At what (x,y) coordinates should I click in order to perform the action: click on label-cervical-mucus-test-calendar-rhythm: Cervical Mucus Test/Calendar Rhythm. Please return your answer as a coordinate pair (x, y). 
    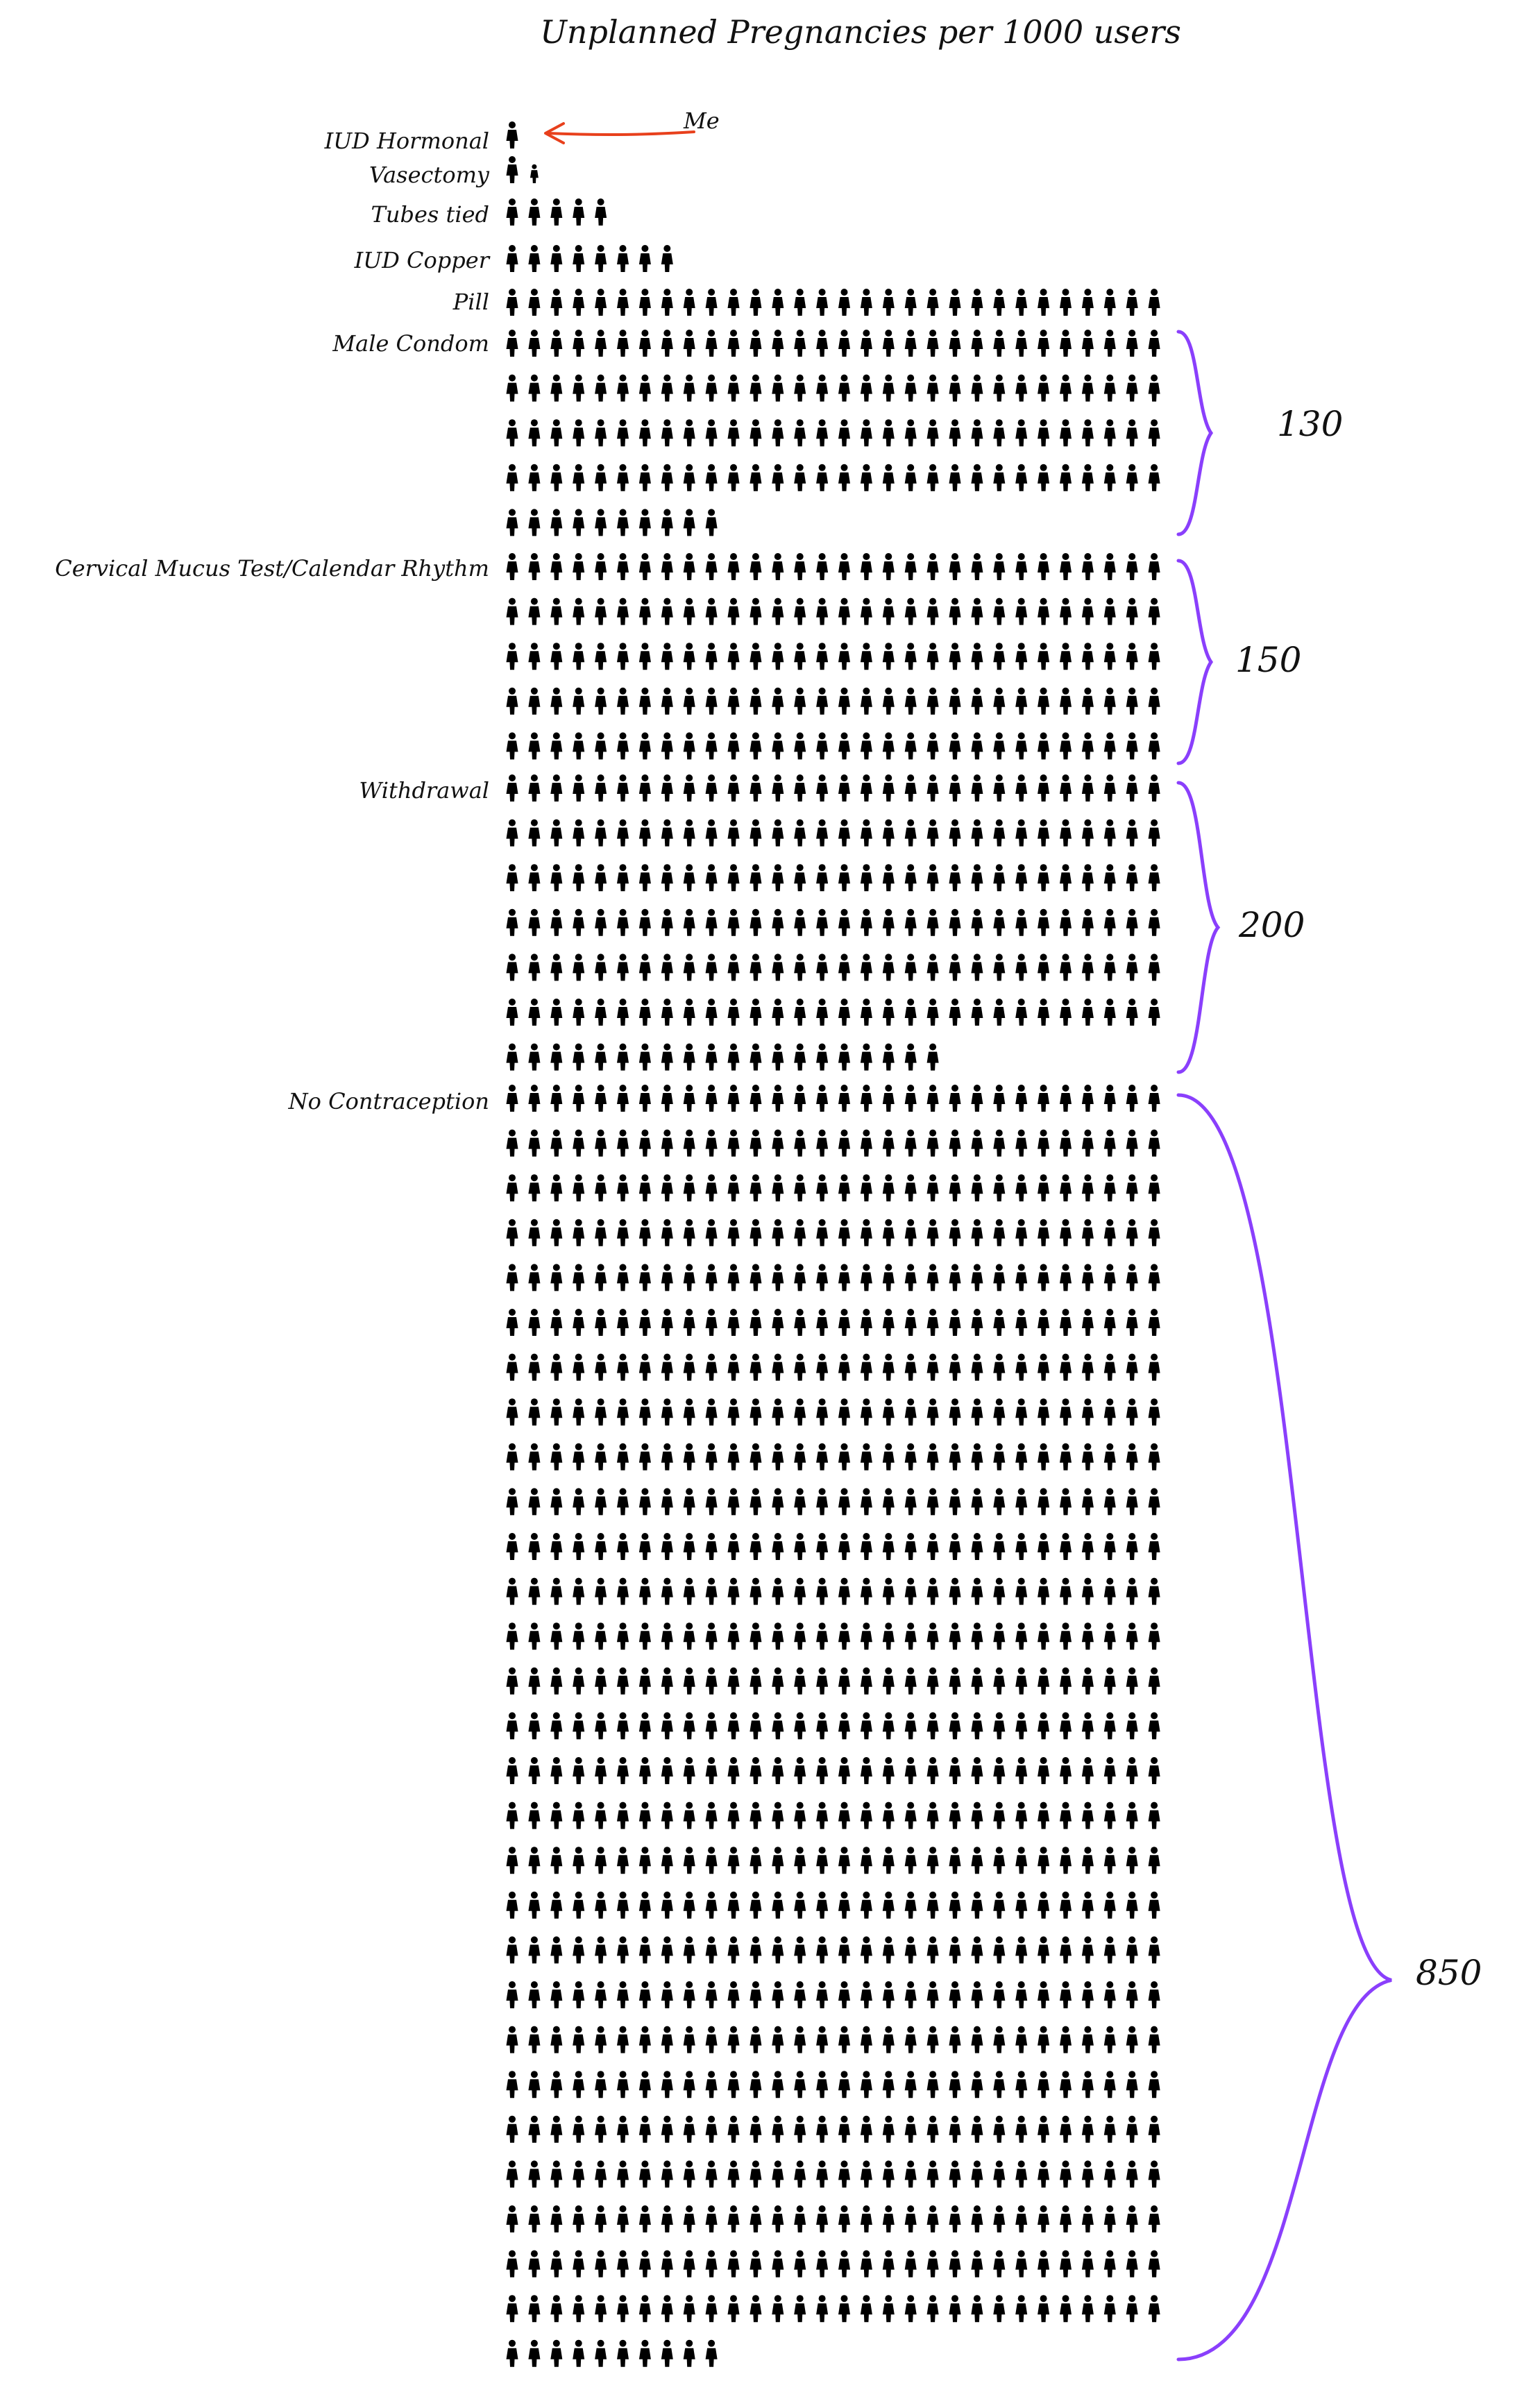
    Looking at the image, I should click on (272, 568).